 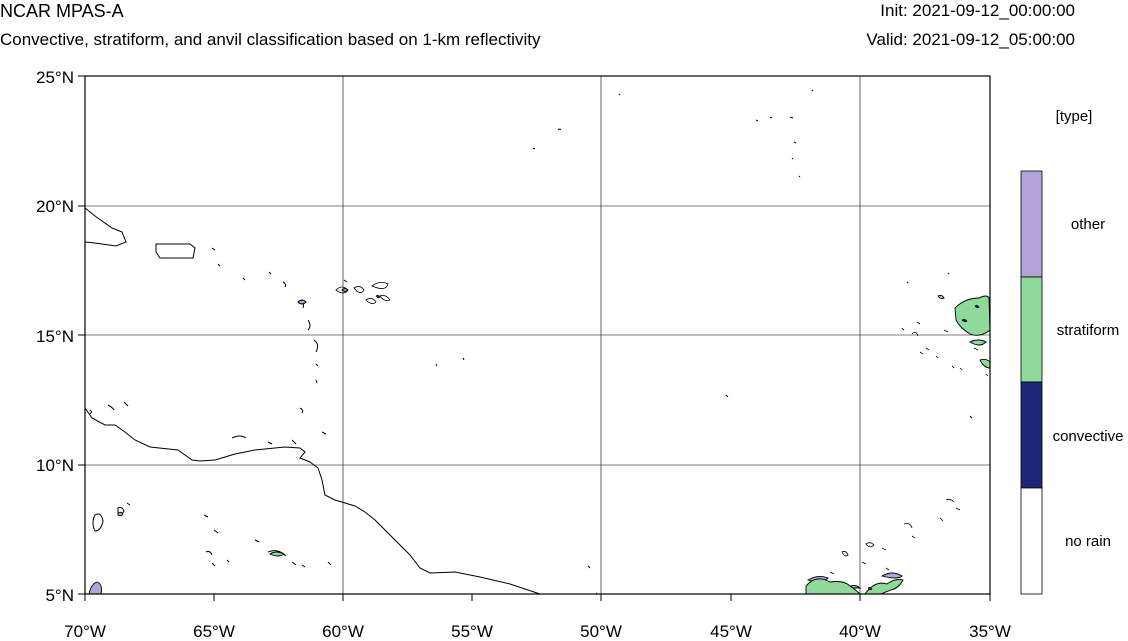 I want to click on lon-label: 70°W, so click(x=85, y=631).